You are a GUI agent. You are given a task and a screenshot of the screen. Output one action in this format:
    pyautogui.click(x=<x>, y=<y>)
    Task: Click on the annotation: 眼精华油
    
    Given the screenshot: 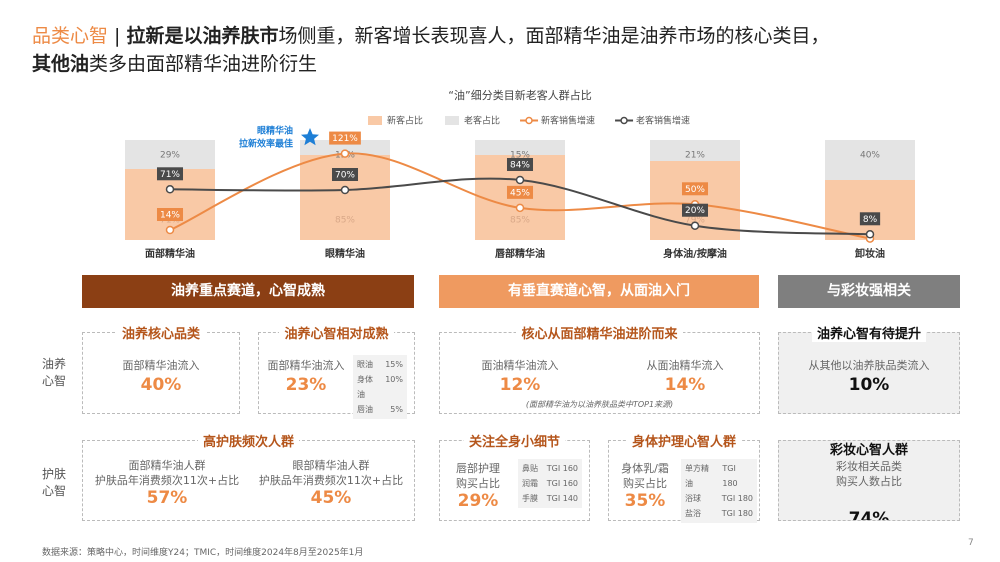 What is the action you would take?
    pyautogui.click(x=275, y=131)
    